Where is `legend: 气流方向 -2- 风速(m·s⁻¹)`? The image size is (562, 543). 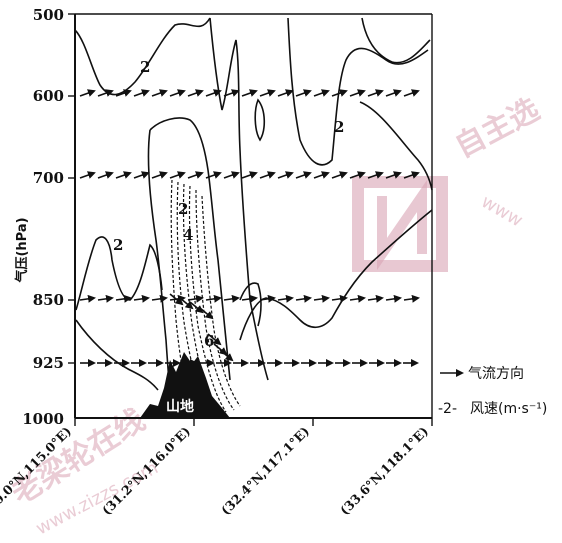 legend: 气流方向 -2- 风速(m·s⁻¹) is located at coordinates (492, 391).